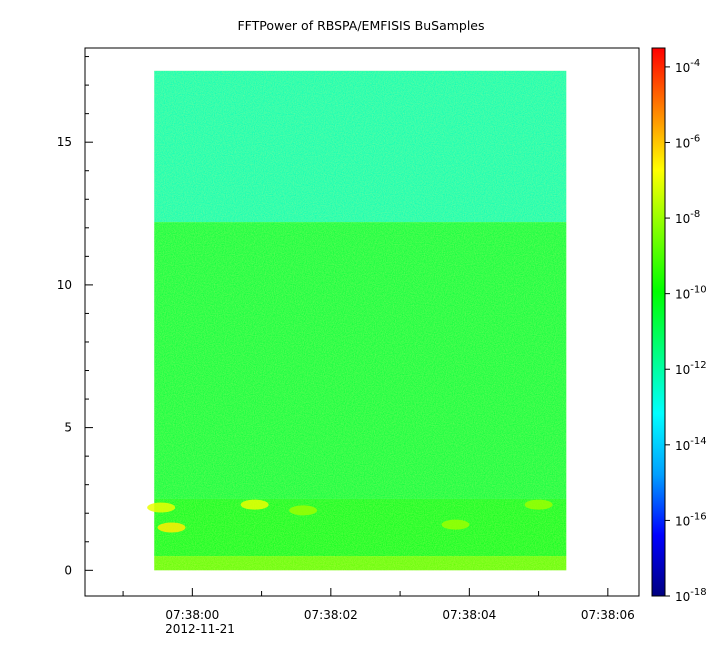 The width and height of the screenshot is (724, 660). What do you see at coordinates (75, 316) in the screenshot?
I see `y-axis: 0 5 10 15` at bounding box center [75, 316].